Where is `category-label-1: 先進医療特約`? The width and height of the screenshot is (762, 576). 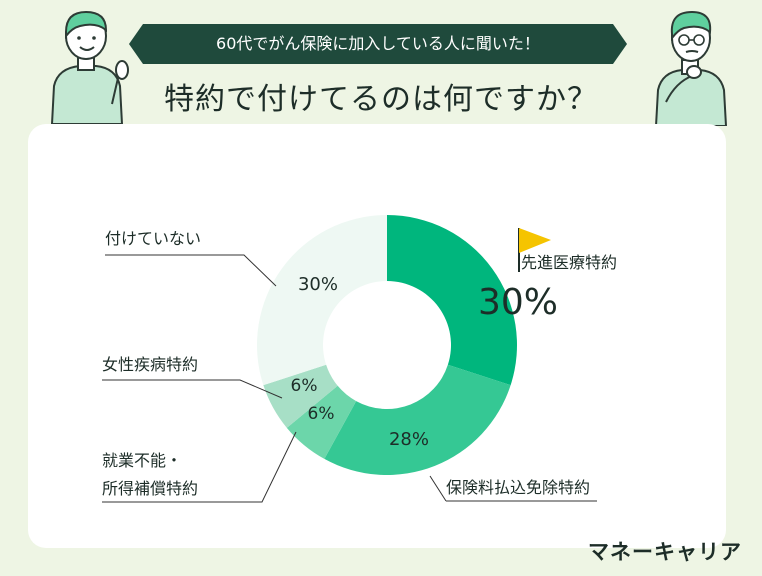 category-label-1: 先進医療特約 is located at coordinates (569, 262).